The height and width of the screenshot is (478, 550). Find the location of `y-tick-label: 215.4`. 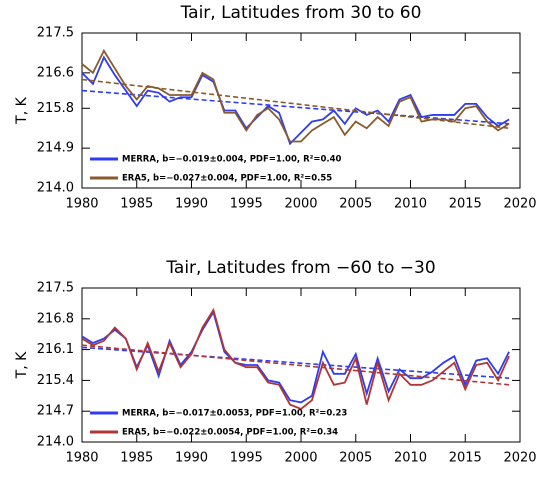

y-tick-label: 215.4 is located at coordinates (55, 380).